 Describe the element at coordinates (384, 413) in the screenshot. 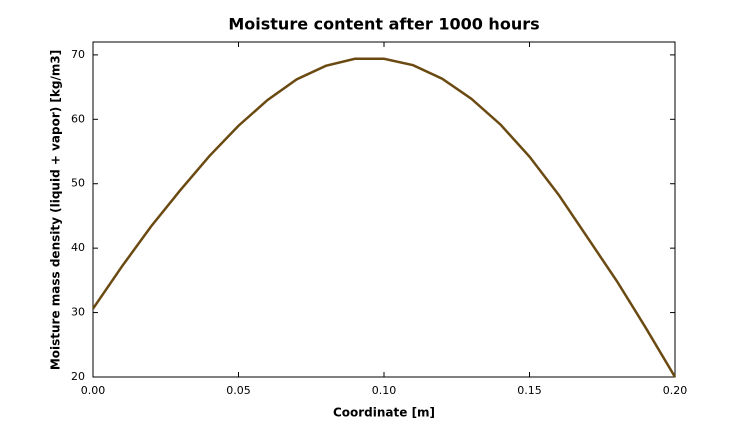

I see `x-axis-label: Coordinate [m]` at that location.